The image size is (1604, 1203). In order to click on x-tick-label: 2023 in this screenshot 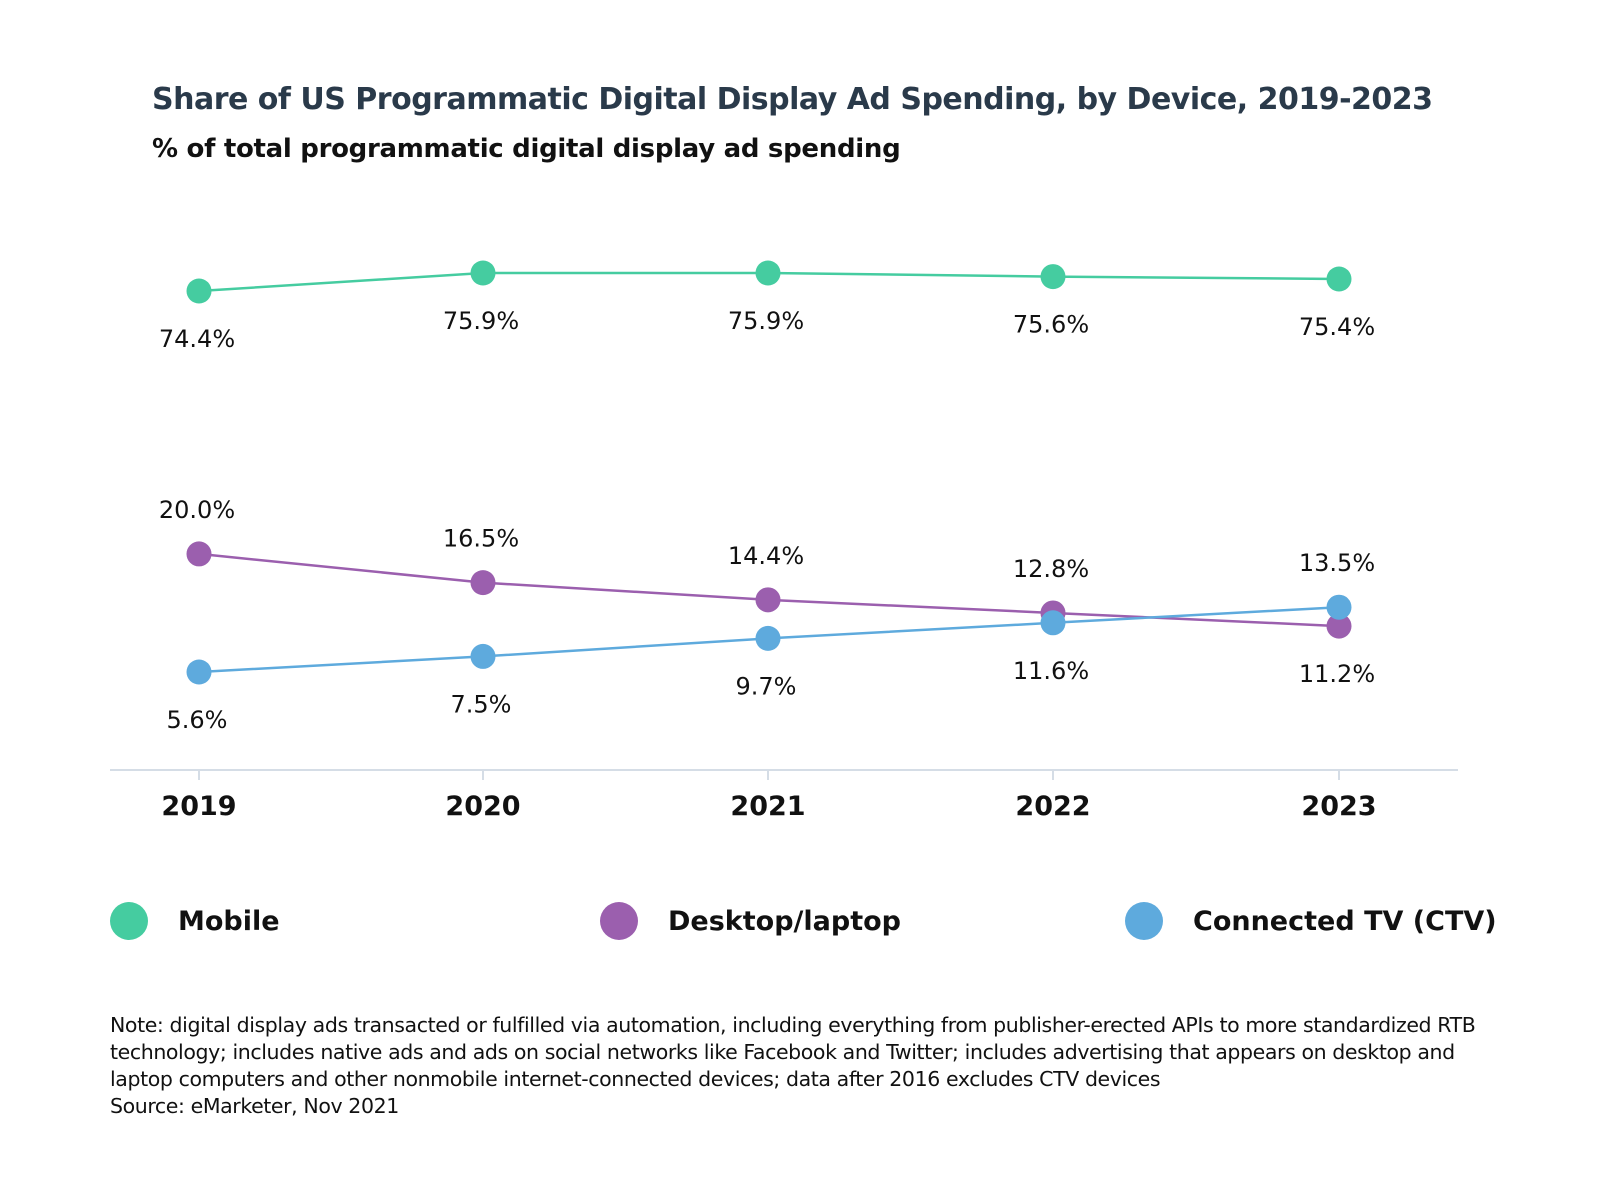, I will do `click(1338, 806)`.